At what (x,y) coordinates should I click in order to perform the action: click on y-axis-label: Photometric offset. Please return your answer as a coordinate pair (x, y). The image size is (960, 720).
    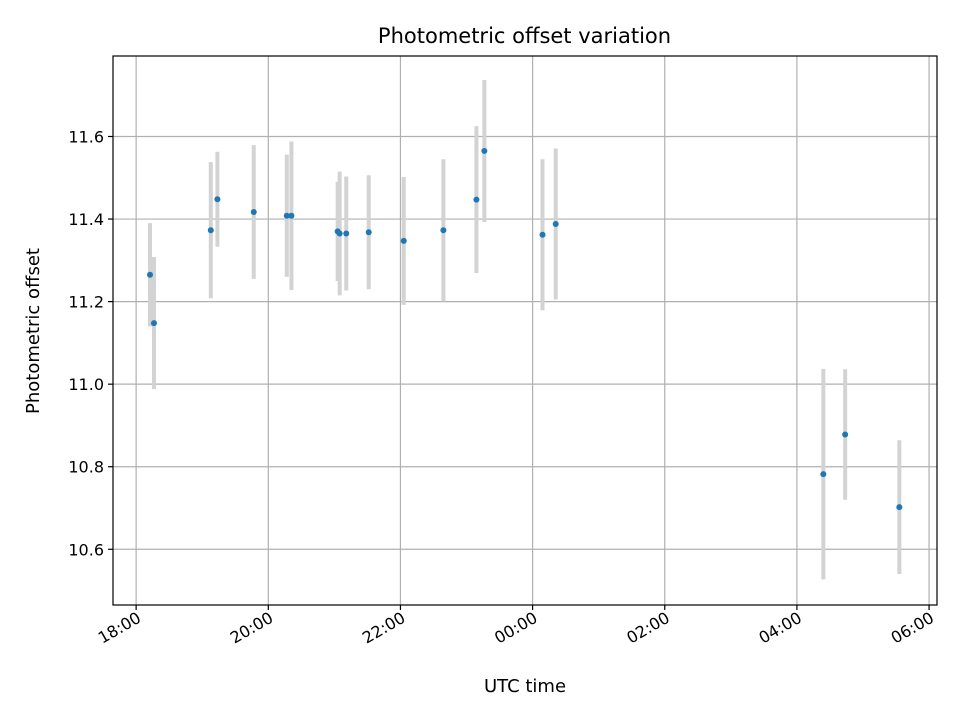
    Looking at the image, I should click on (33, 331).